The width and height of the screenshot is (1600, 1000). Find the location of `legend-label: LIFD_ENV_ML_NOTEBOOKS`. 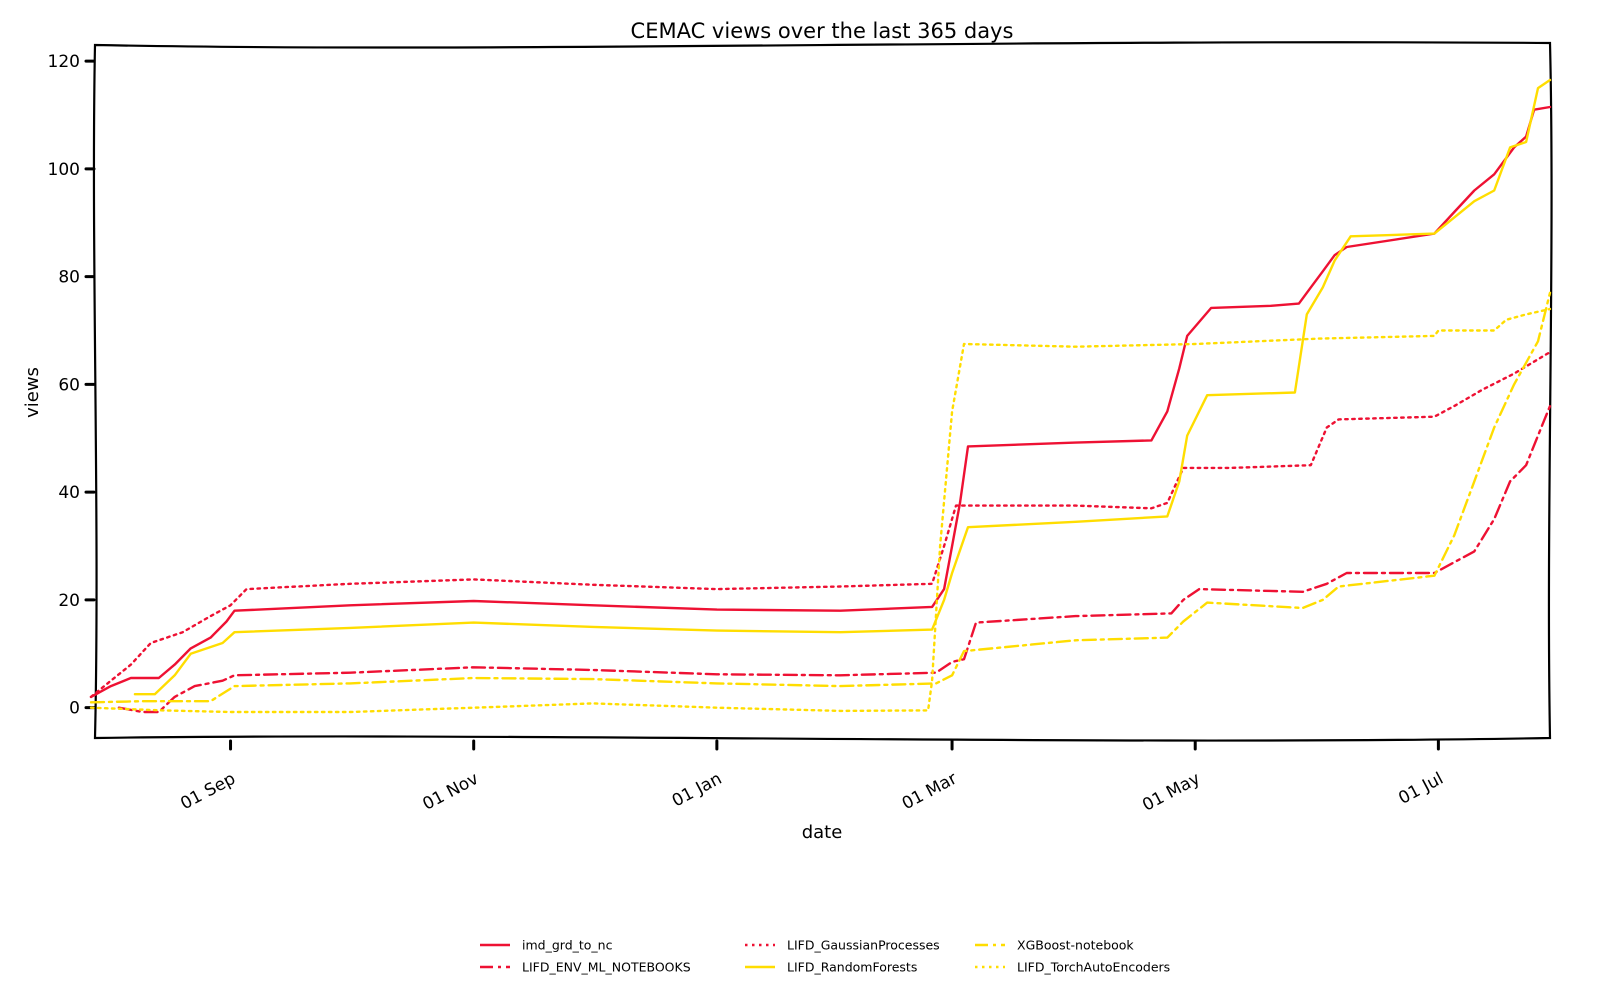

legend-label: LIFD_ENV_ML_NOTEBOOKS is located at coordinates (606, 967).